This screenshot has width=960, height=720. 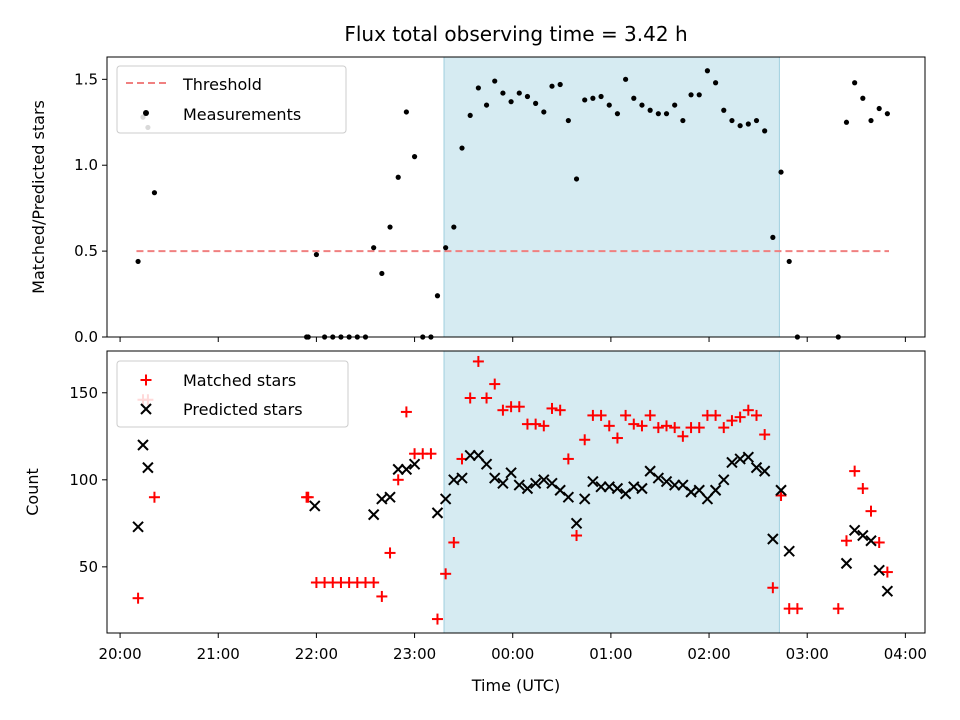 What do you see at coordinates (242, 114) in the screenshot?
I see `measurements-legend-label: Measurements` at bounding box center [242, 114].